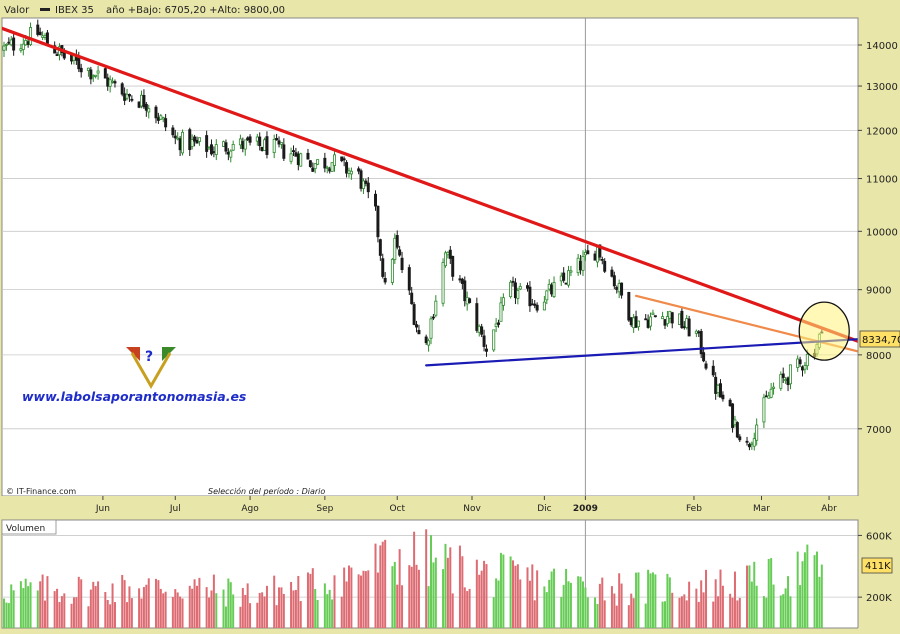 The width and height of the screenshot is (900, 634). I want to click on price-axis-panel, so click(879, 257).